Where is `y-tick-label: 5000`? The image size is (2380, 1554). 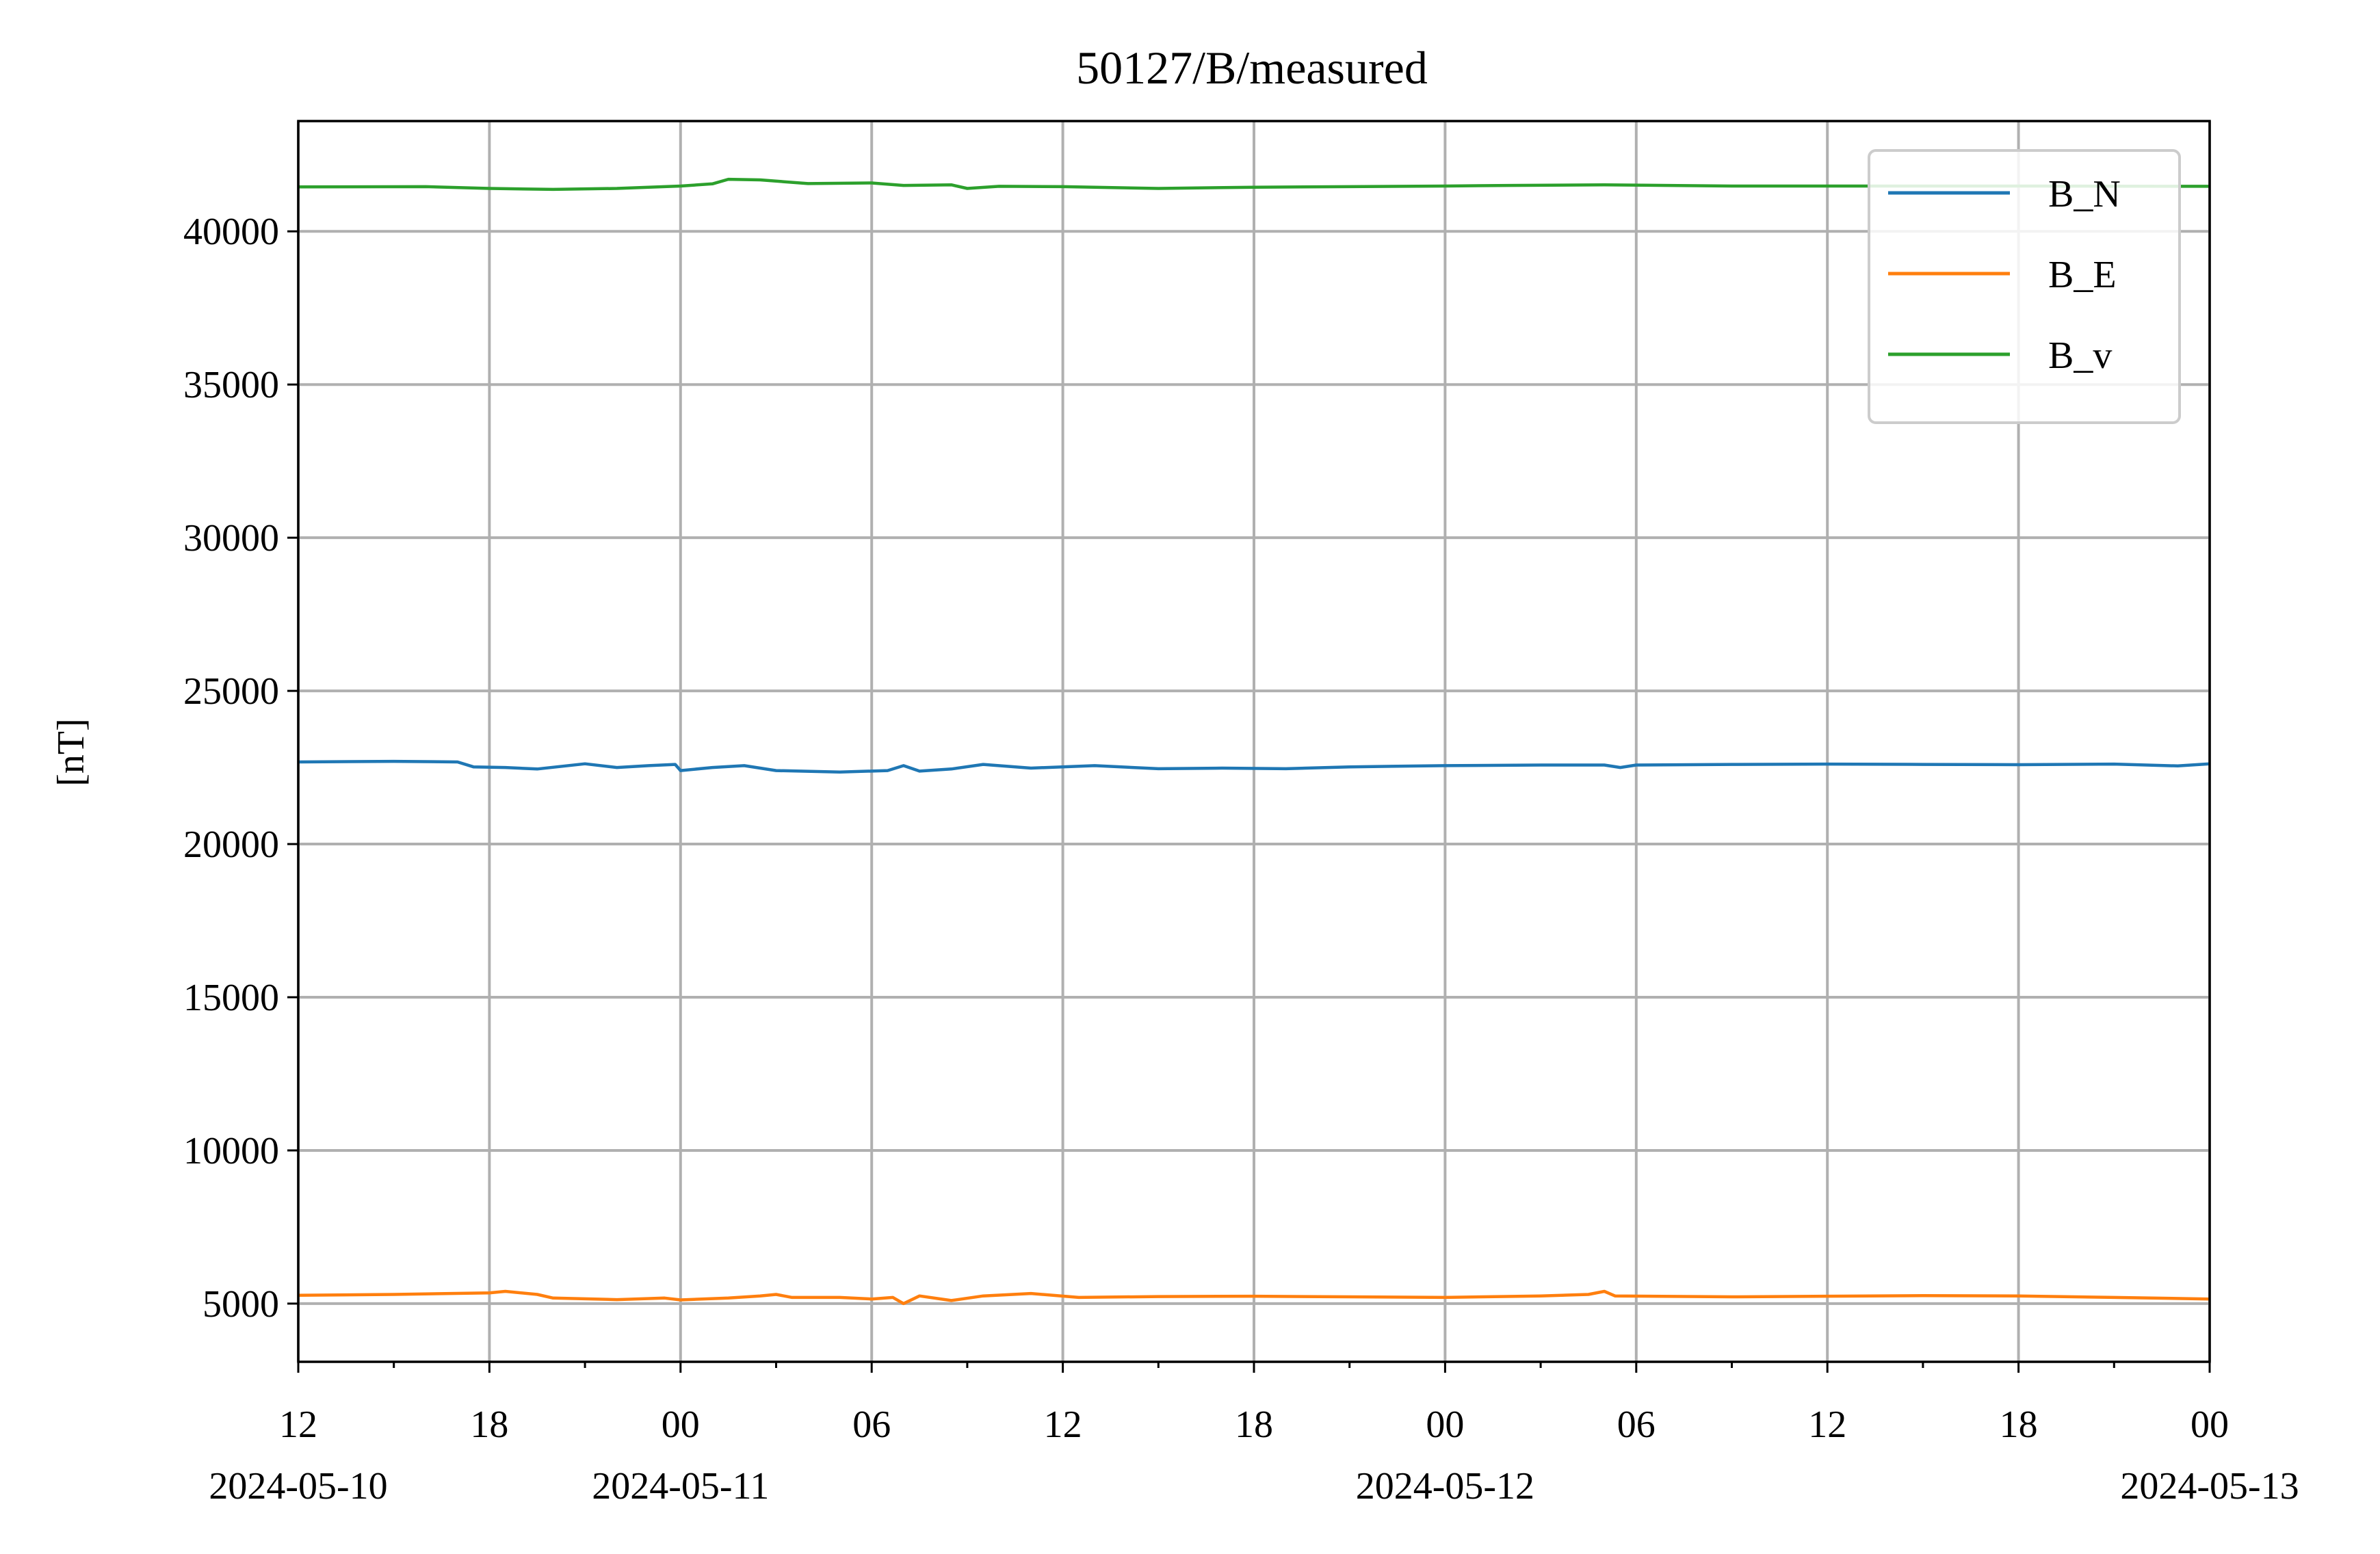 y-tick-label: 5000 is located at coordinates (241, 1304).